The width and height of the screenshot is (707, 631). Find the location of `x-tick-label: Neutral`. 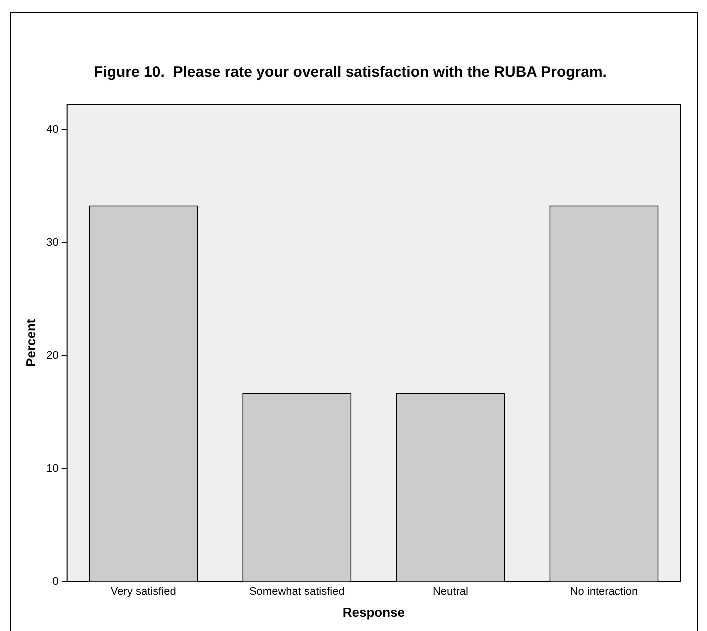

x-tick-label: Neutral is located at coordinates (450, 592).